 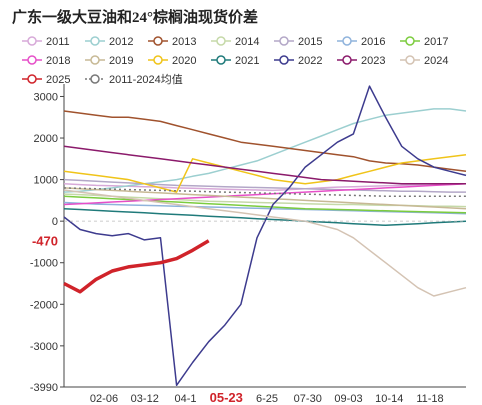 What do you see at coordinates (45, 241) in the screenshot?
I see `y-highlight-label: -470` at bounding box center [45, 241].